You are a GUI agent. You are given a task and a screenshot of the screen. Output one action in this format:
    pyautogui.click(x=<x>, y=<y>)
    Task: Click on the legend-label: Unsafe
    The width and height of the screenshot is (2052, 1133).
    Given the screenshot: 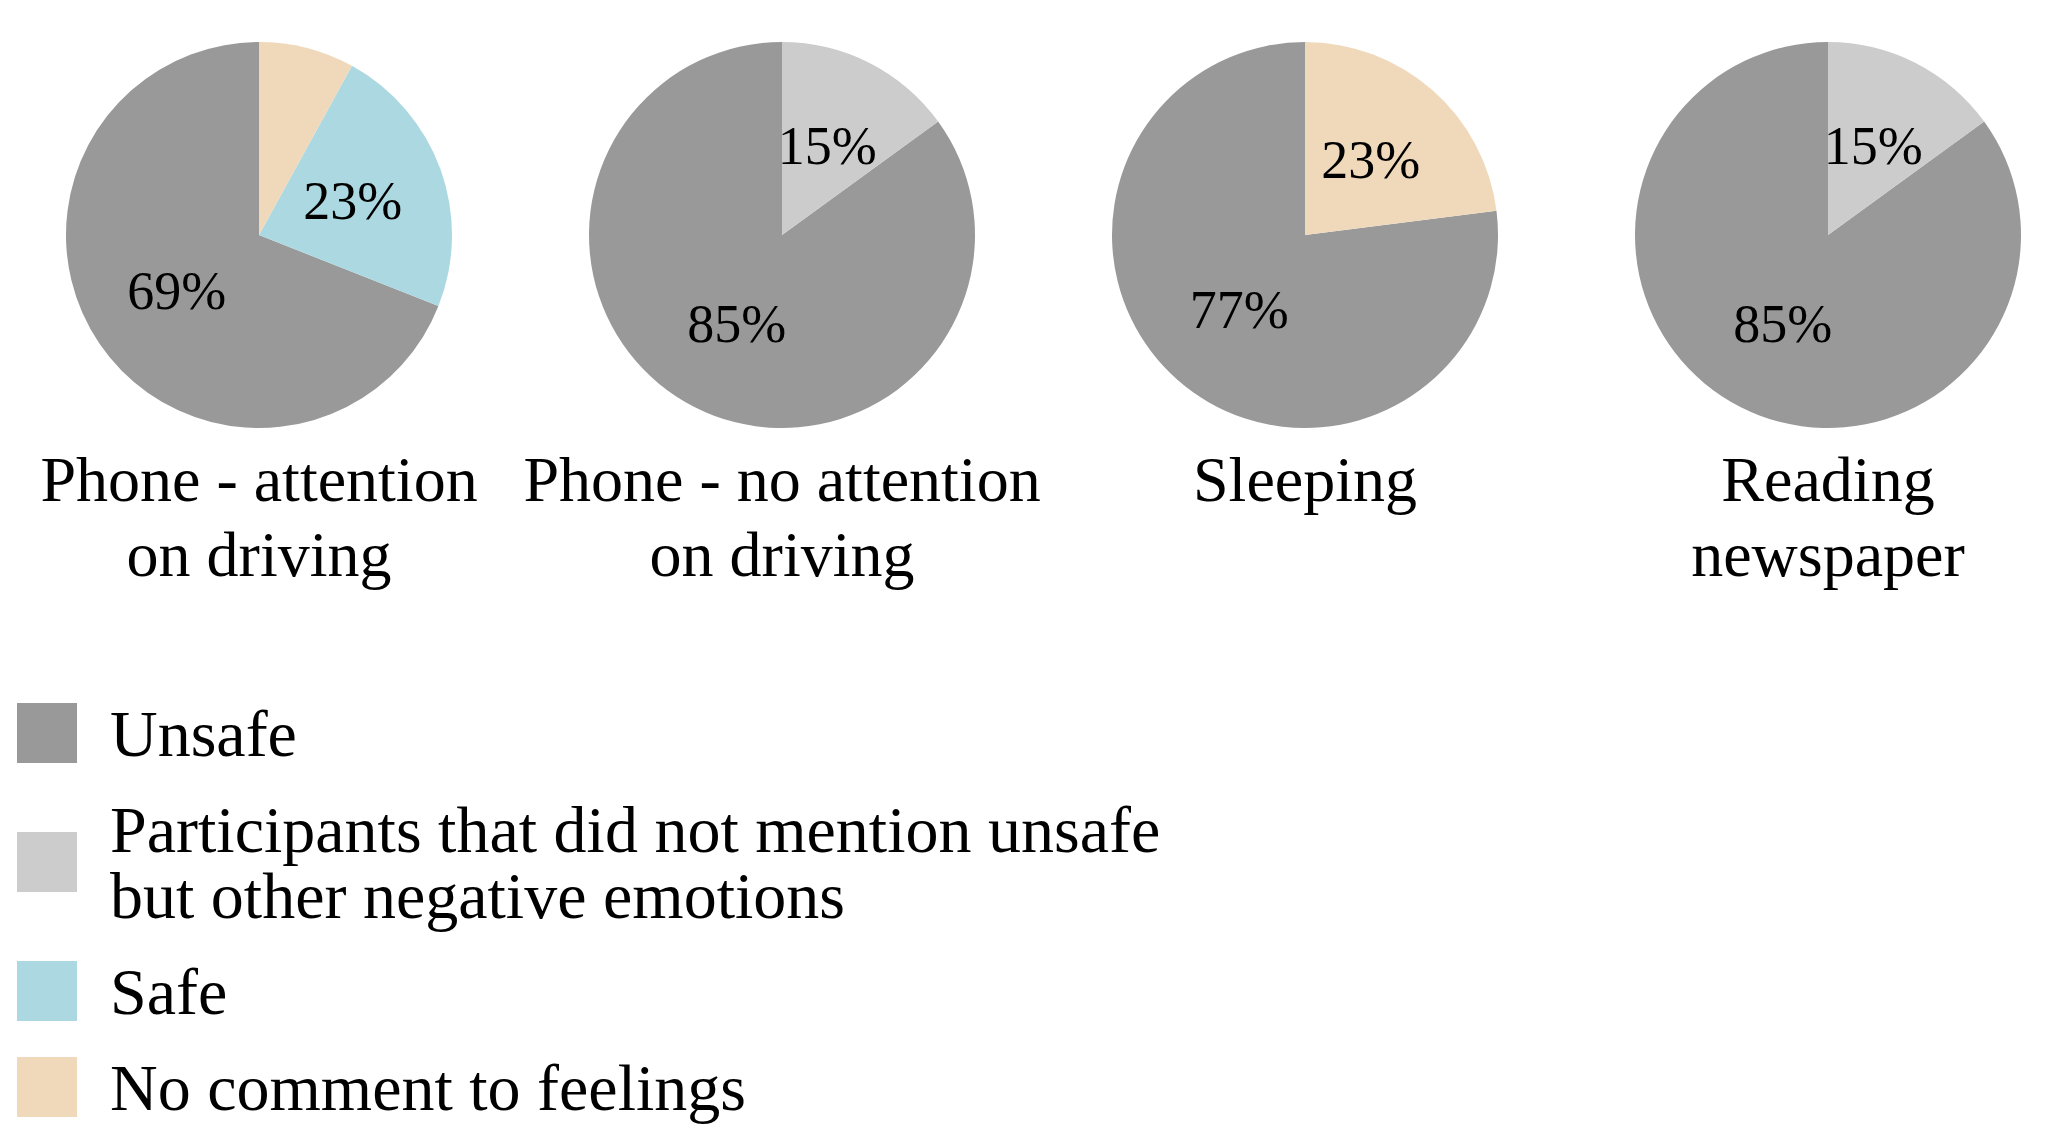 What is the action you would take?
    pyautogui.click(x=203, y=733)
    